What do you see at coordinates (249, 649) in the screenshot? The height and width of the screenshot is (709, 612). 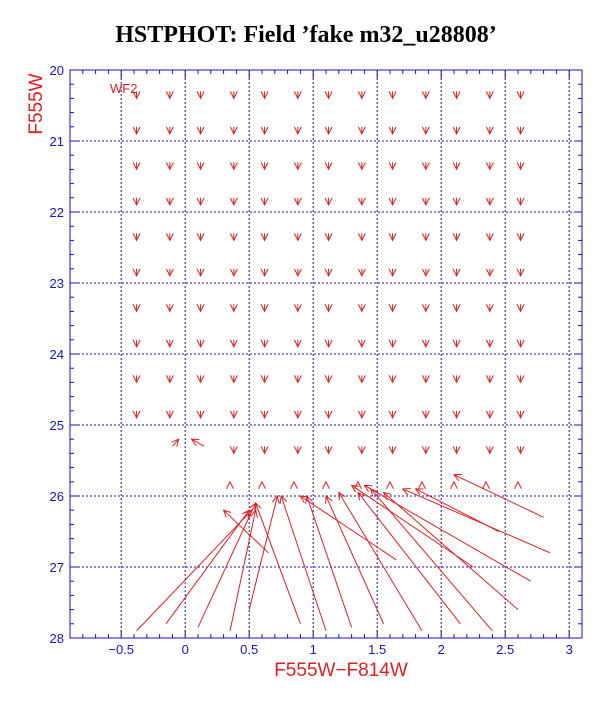 I see `x-tick-label: 0.5` at bounding box center [249, 649].